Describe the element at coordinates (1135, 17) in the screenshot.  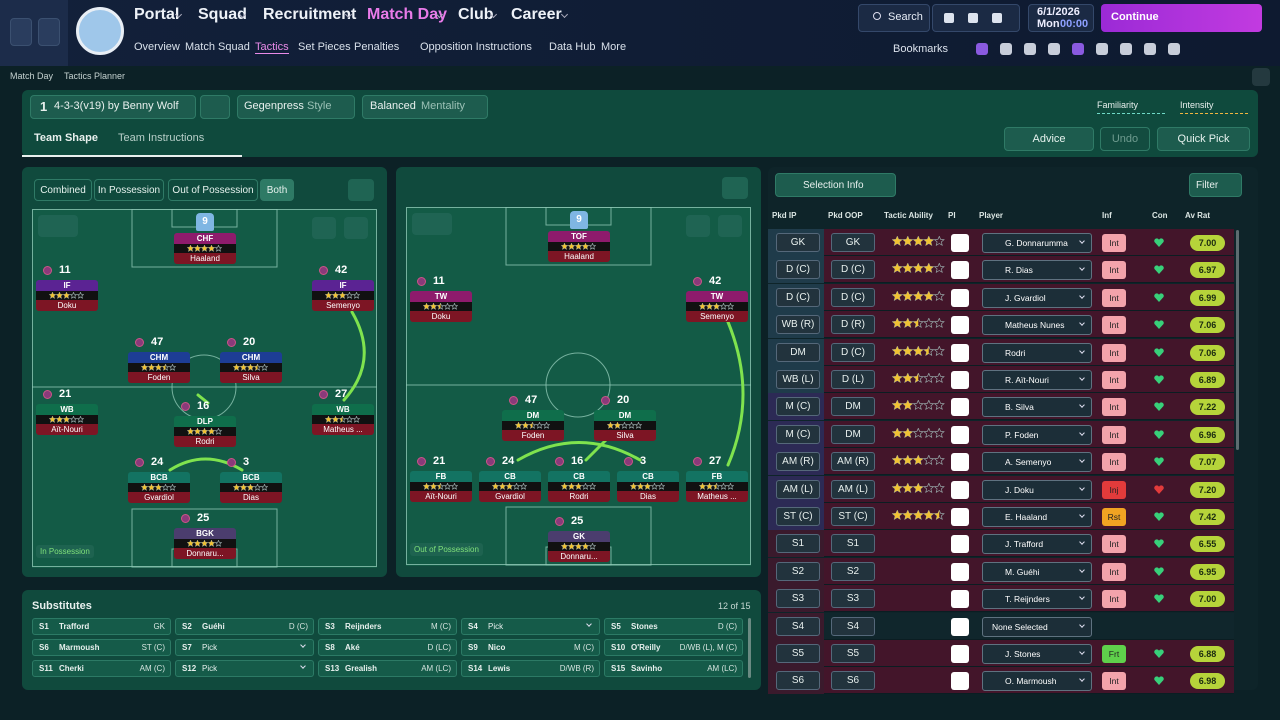
I see `continue-label: Continue` at that location.